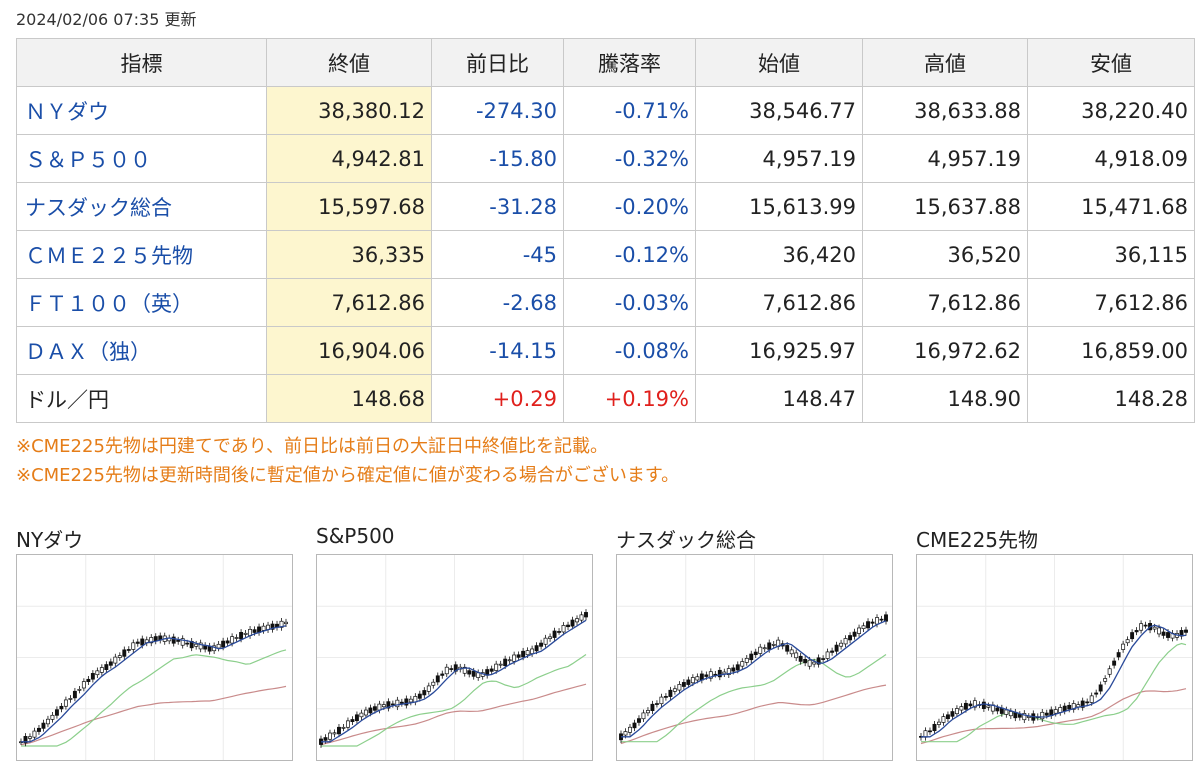  I want to click on rate-cell: -0.03%, so click(629, 302).